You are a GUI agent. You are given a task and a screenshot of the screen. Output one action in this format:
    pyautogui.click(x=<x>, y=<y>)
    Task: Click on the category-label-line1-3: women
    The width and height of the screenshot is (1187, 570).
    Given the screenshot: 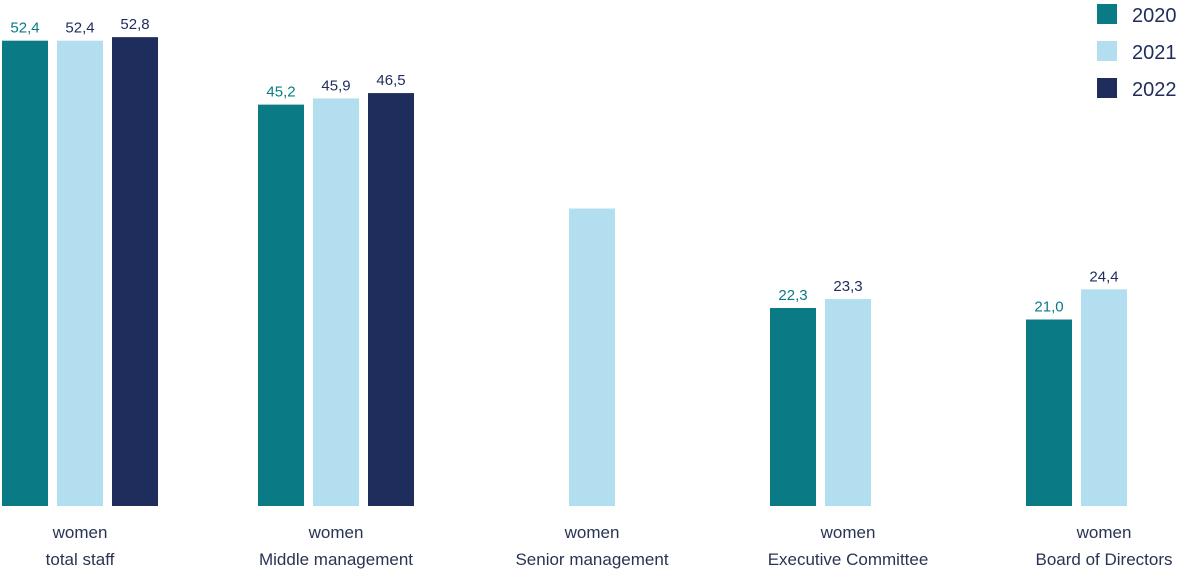 What is the action you would take?
    pyautogui.click(x=848, y=532)
    